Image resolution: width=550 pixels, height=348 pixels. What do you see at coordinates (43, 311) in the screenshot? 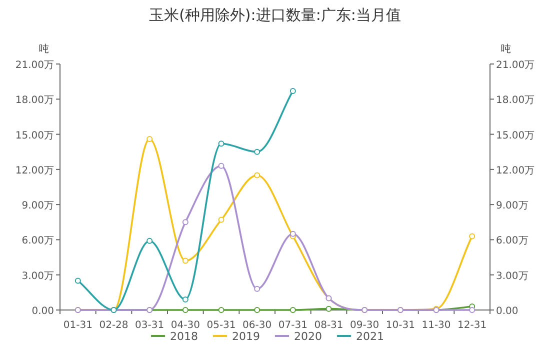
I see `y-tick-label: 0.00` at bounding box center [43, 311].